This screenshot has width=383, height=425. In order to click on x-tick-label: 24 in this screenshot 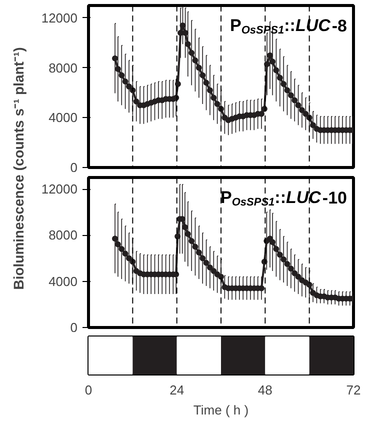, I will do `click(177, 390)`.